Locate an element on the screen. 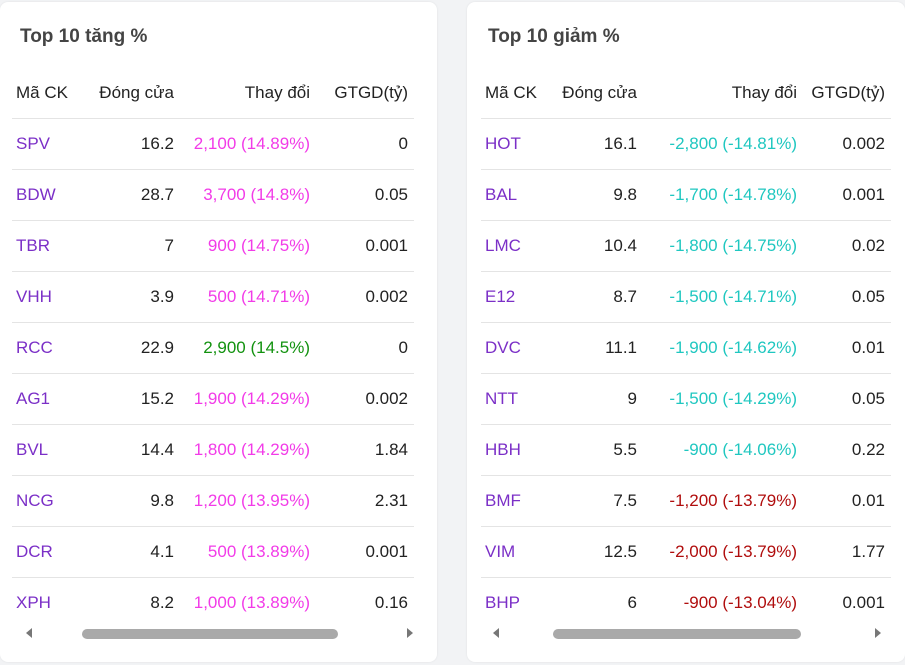  symbol-cell: BVL is located at coordinates (46, 450).